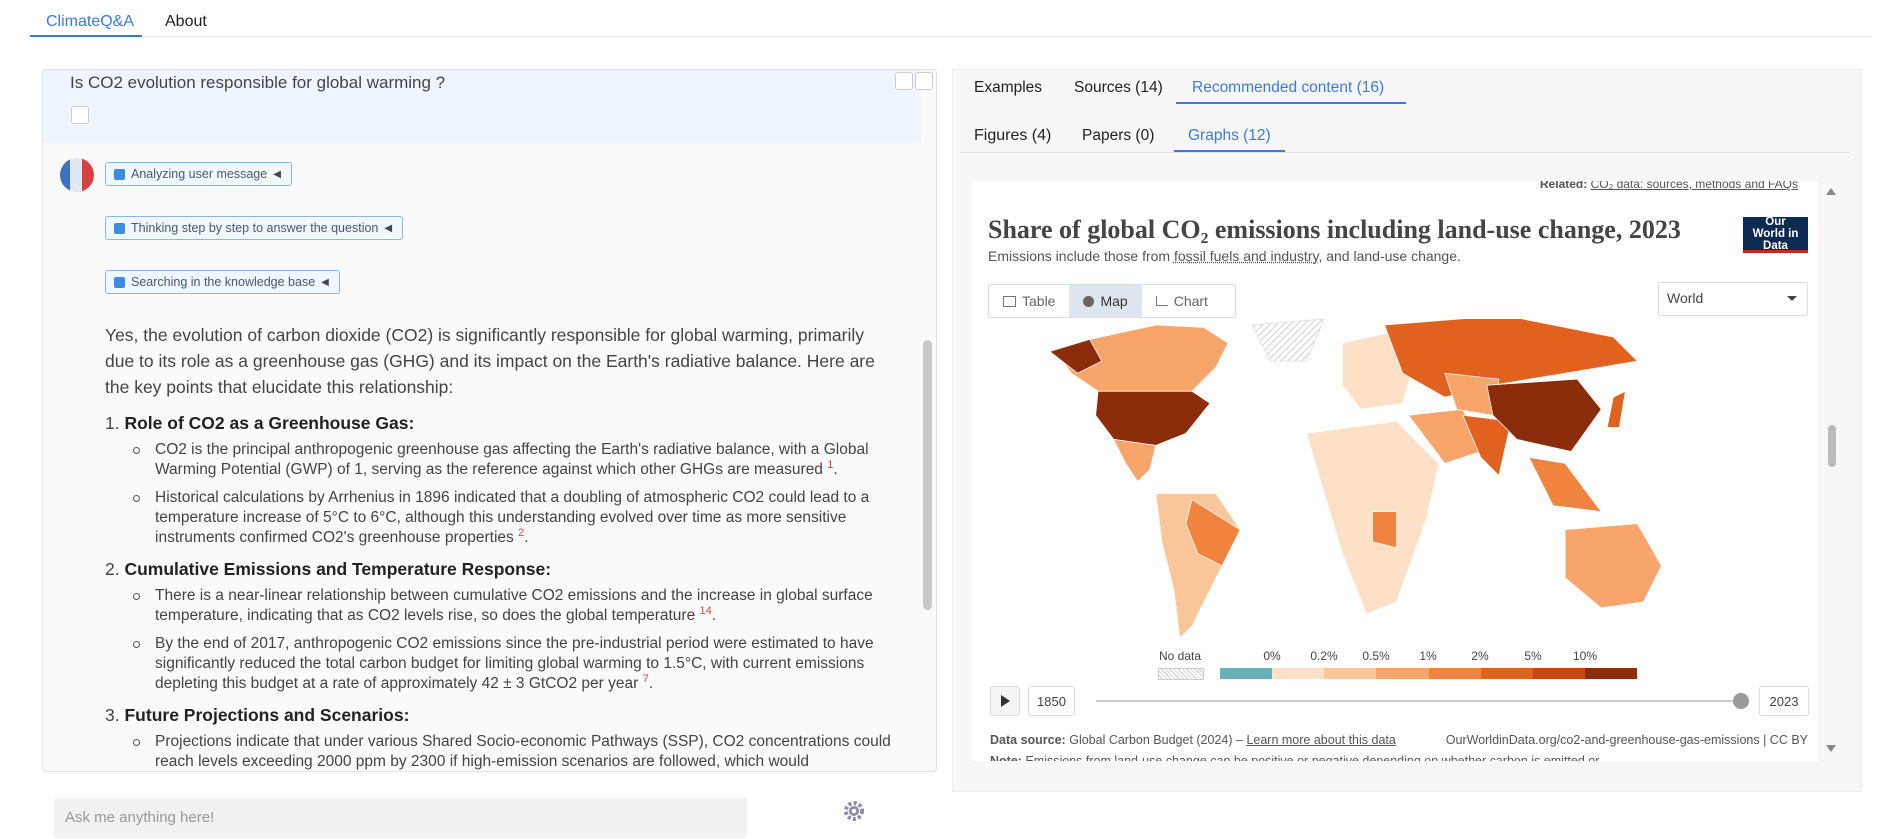 The height and width of the screenshot is (839, 1879). What do you see at coordinates (1190, 301) in the screenshot?
I see `view-label: Chart` at bounding box center [1190, 301].